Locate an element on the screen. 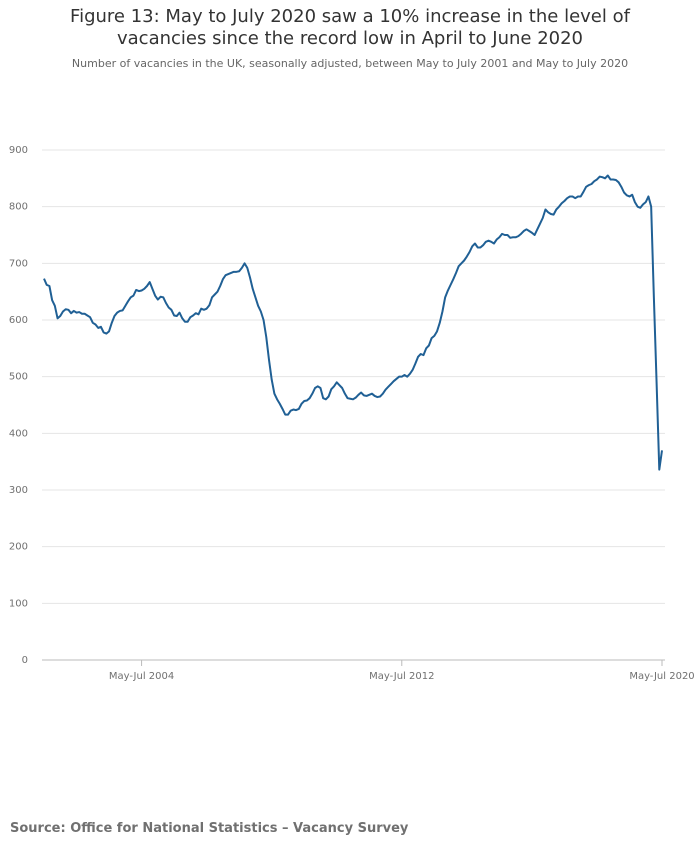 This screenshot has height=857, width=700. y-tick-label: 500 is located at coordinates (18, 377).